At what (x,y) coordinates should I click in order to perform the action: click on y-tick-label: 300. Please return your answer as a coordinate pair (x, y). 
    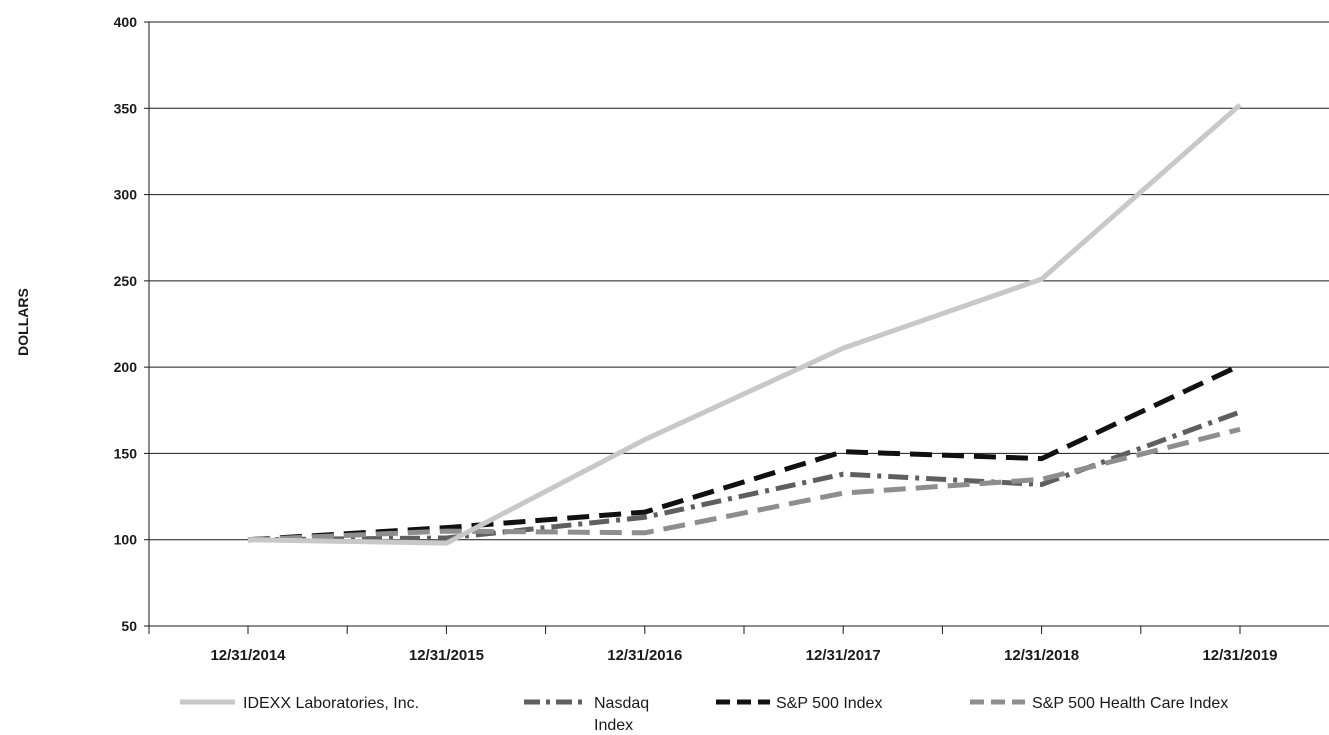
    Looking at the image, I should click on (126, 195).